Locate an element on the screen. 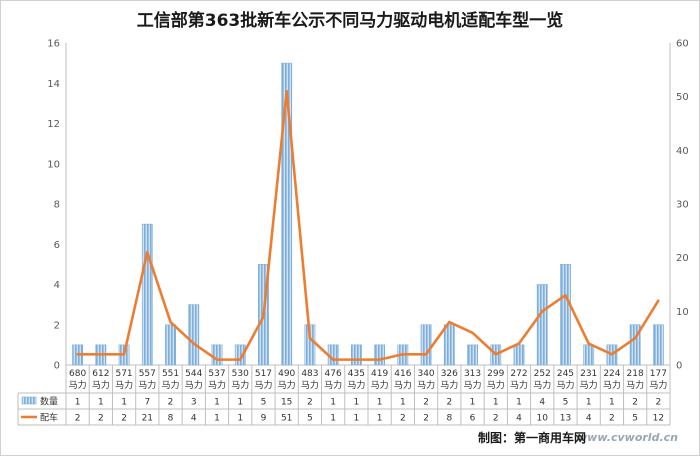 Image resolution: width=700 pixels, height=456 pixels. table-cell-bar-value: 3 is located at coordinates (194, 403).